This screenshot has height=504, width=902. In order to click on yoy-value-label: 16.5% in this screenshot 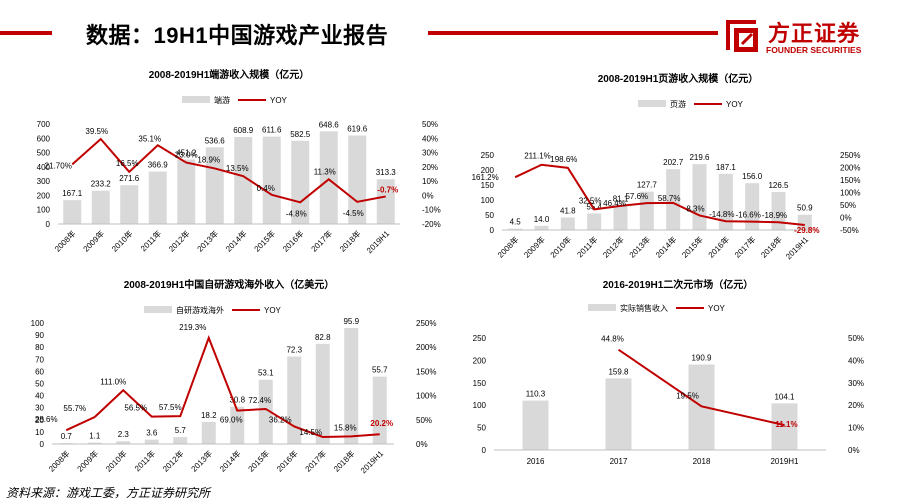, I will do `click(127, 163)`.